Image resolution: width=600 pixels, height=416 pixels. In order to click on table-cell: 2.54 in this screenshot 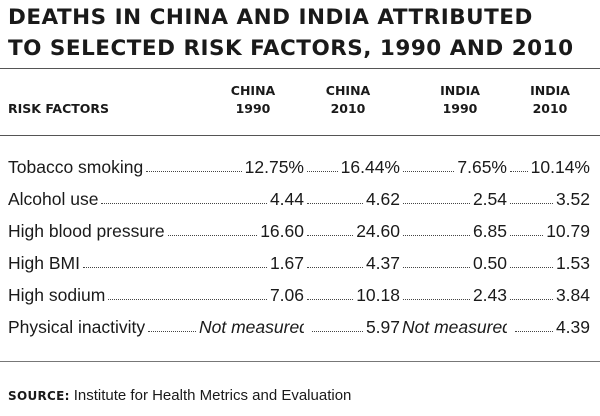, I will do `click(489, 199)`.